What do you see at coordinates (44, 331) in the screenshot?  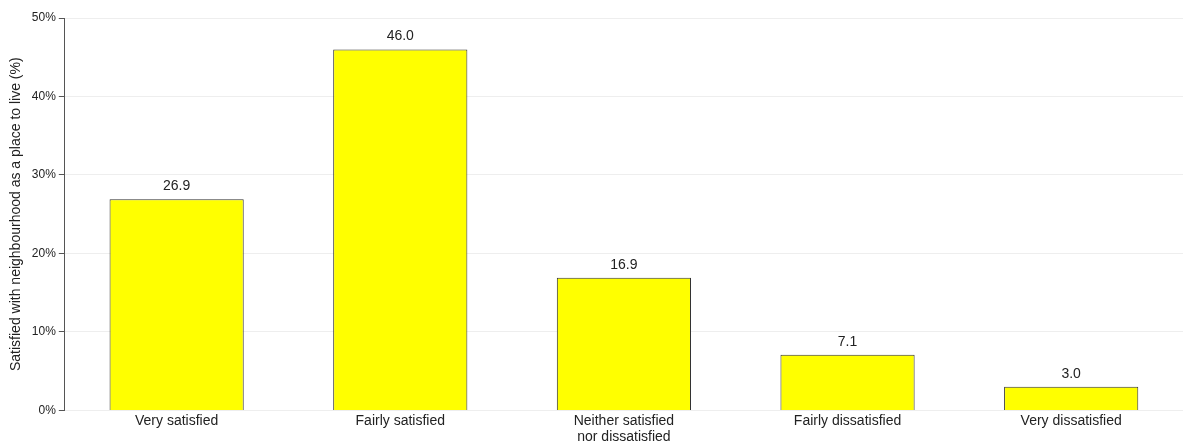 I see `y-tick-label: 10%` at bounding box center [44, 331].